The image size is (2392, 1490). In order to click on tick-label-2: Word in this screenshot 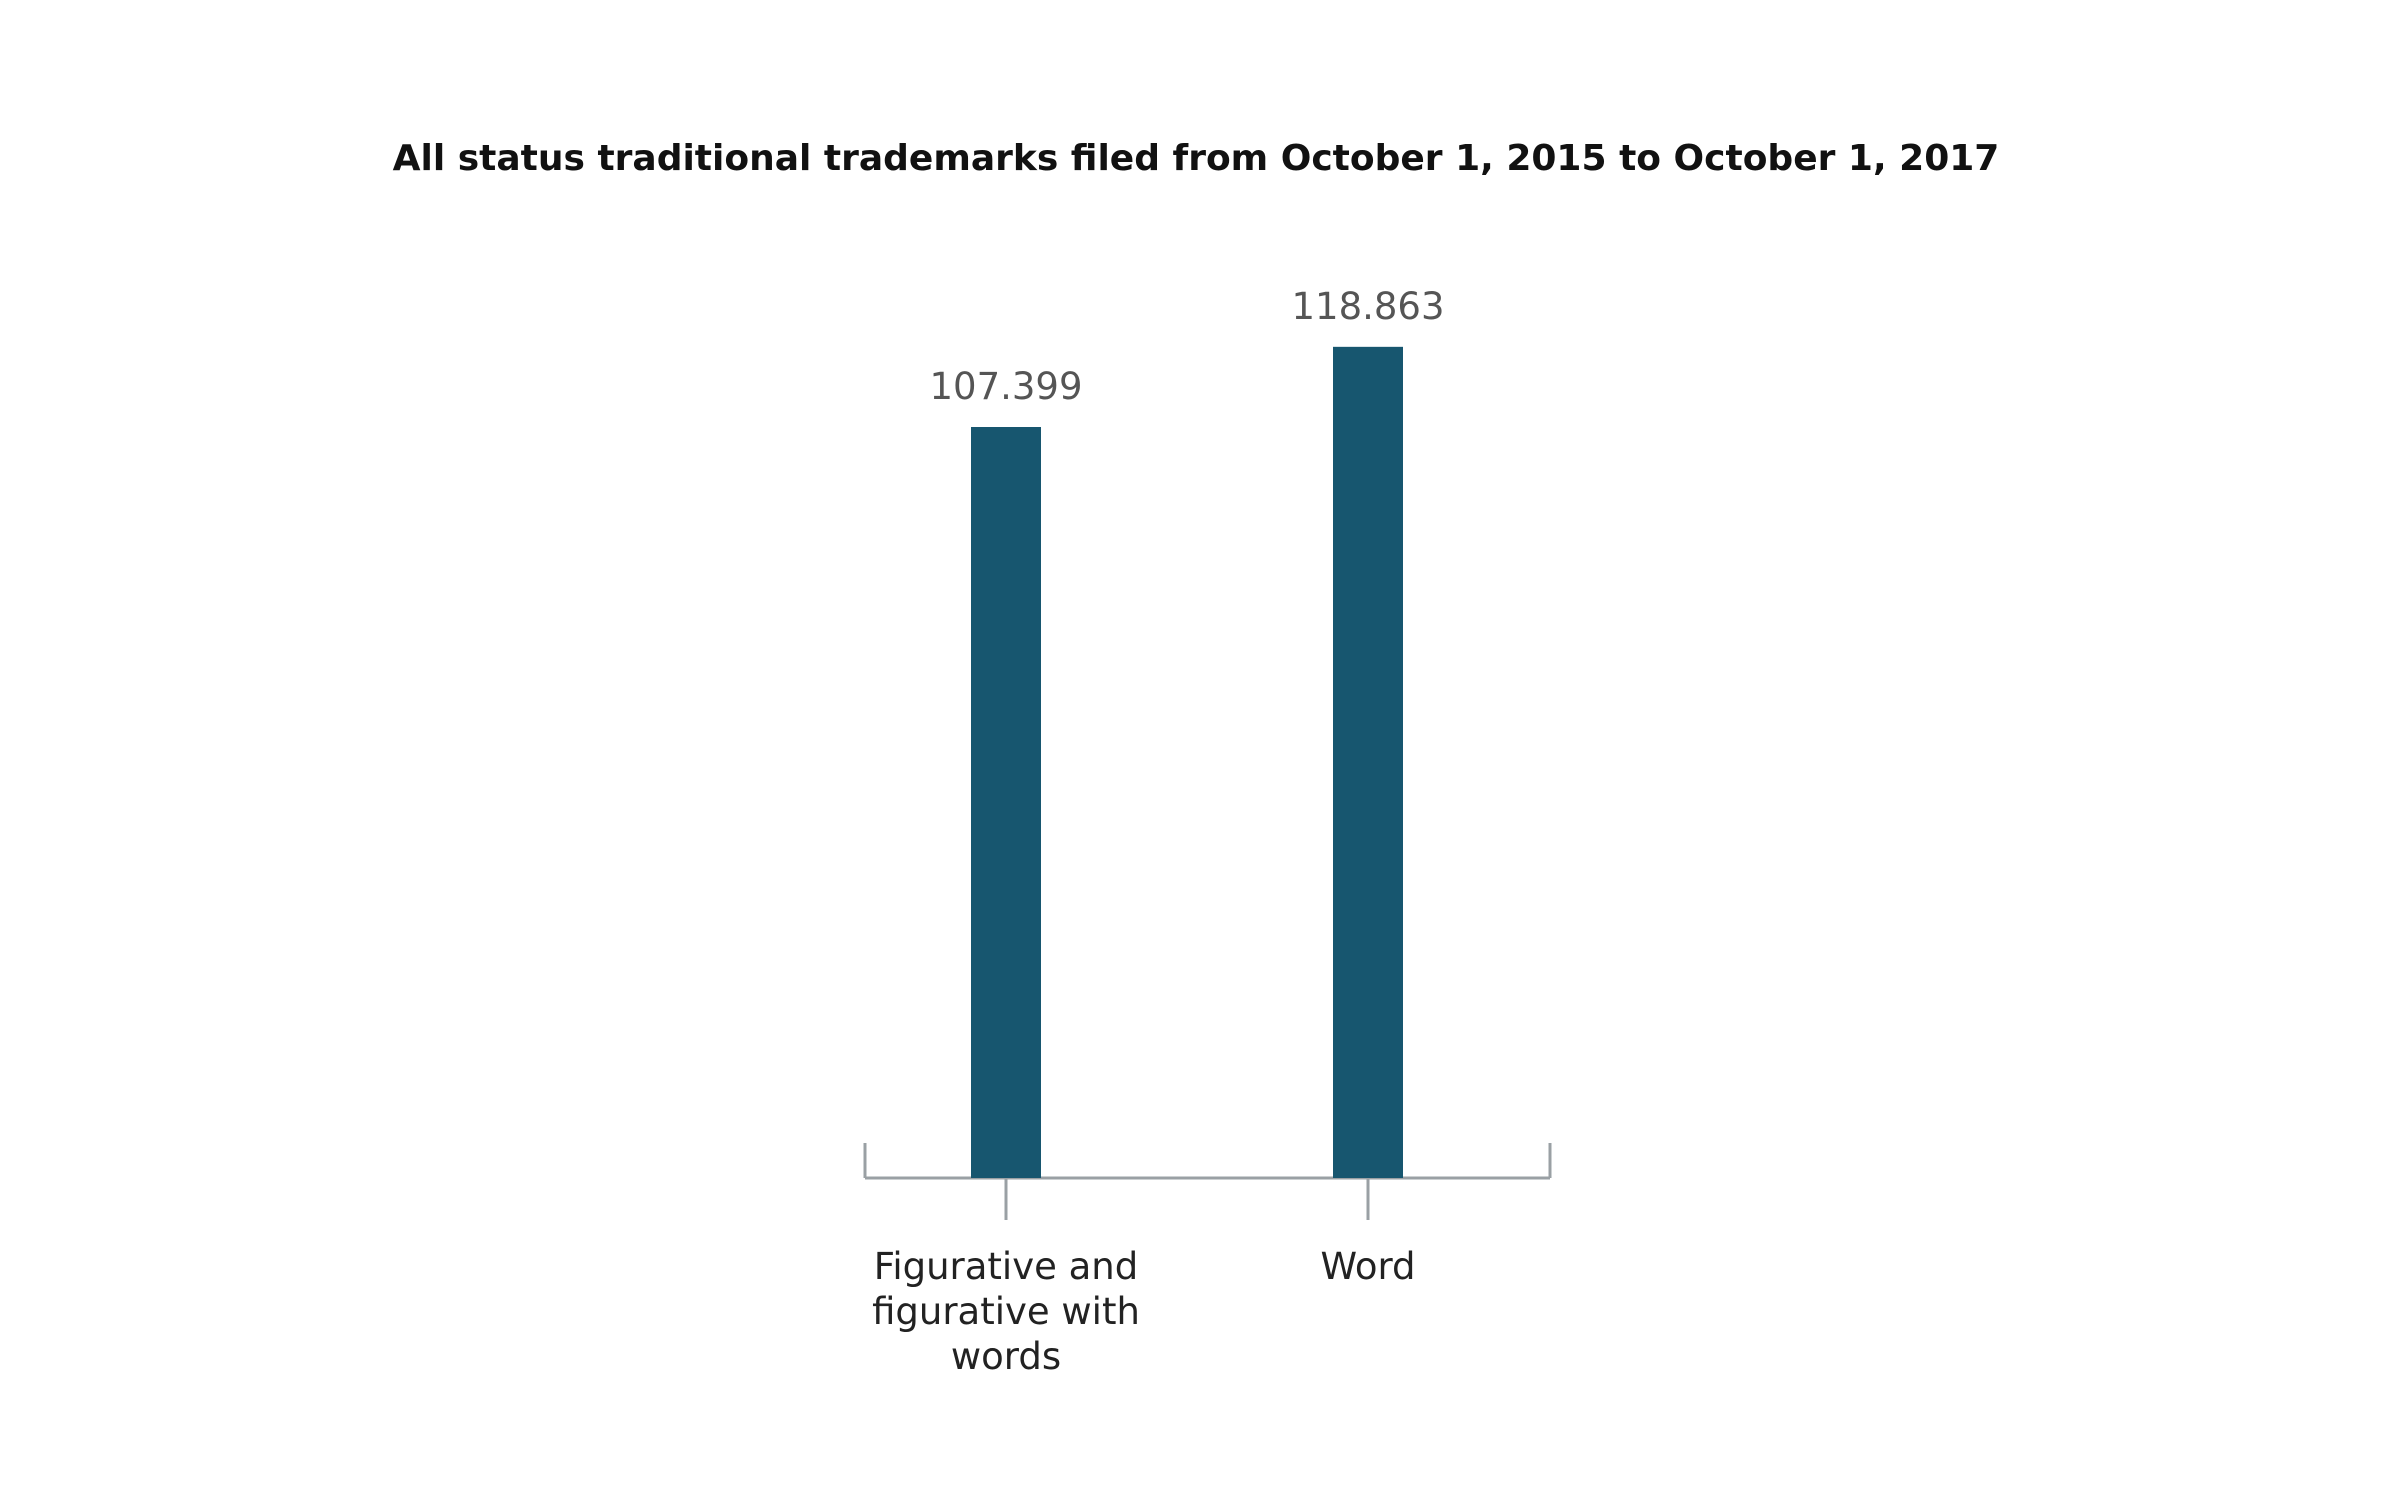, I will do `click(1367, 1266)`.